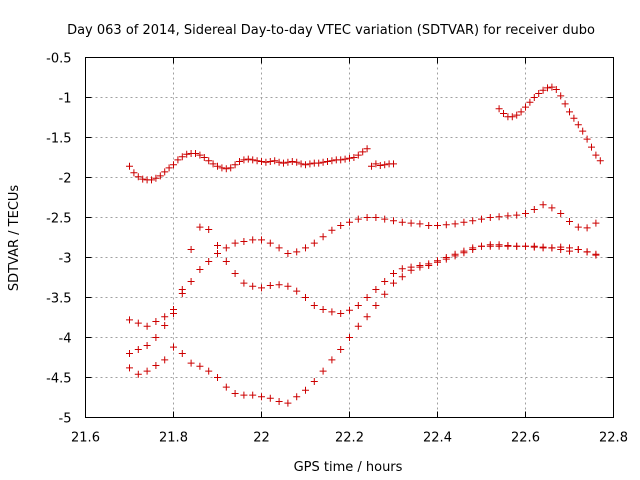  Describe the element at coordinates (14, 238) in the screenshot. I see `y-axis-label: SDTVAR / TECUs` at that location.